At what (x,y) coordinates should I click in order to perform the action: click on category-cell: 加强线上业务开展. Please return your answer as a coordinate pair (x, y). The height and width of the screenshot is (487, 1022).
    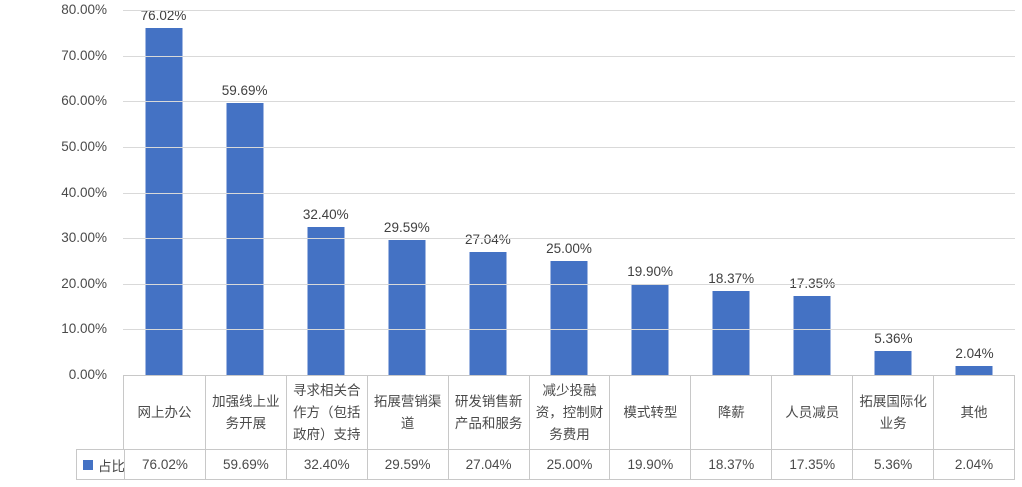
    Looking at the image, I should click on (245, 412).